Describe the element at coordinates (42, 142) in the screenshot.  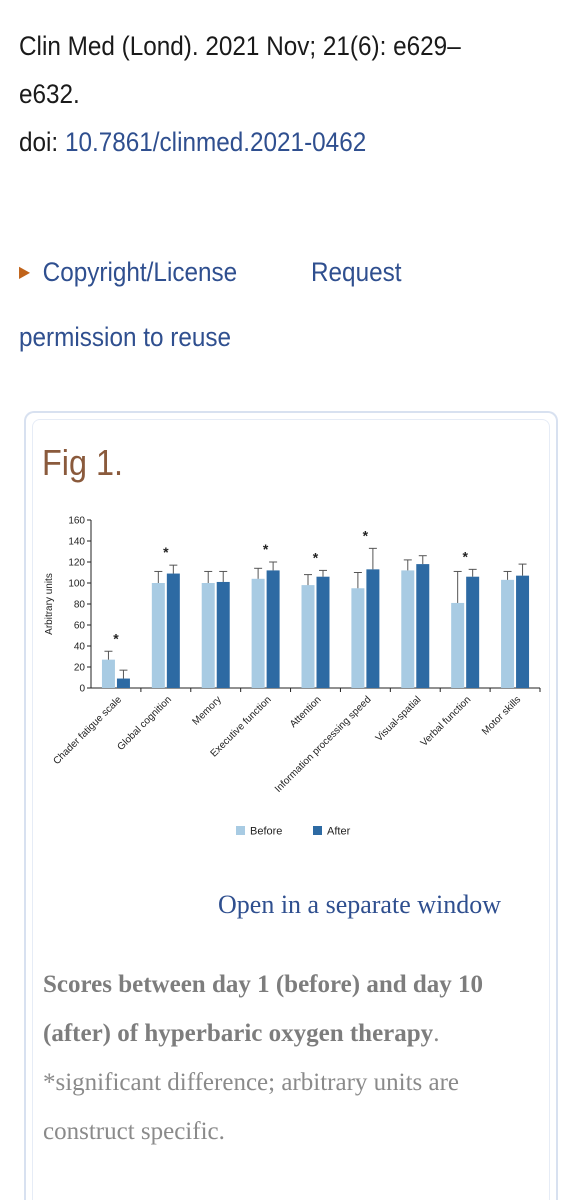
I see `doi-label: doi:` at that location.